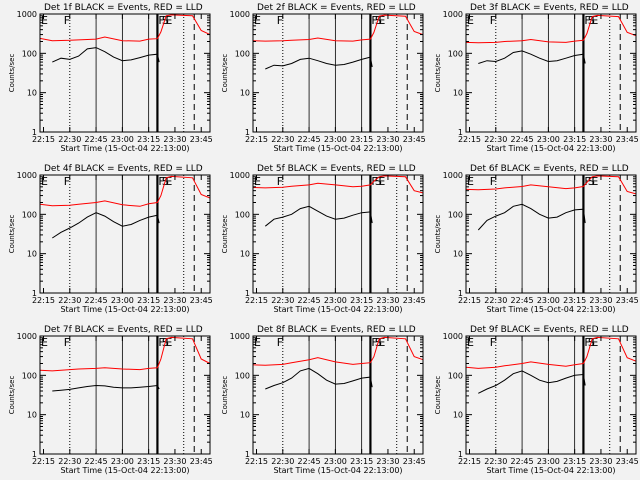  I want to click on chart-title: Det 7f BLACK = Events, RED = LLD, so click(123, 330).